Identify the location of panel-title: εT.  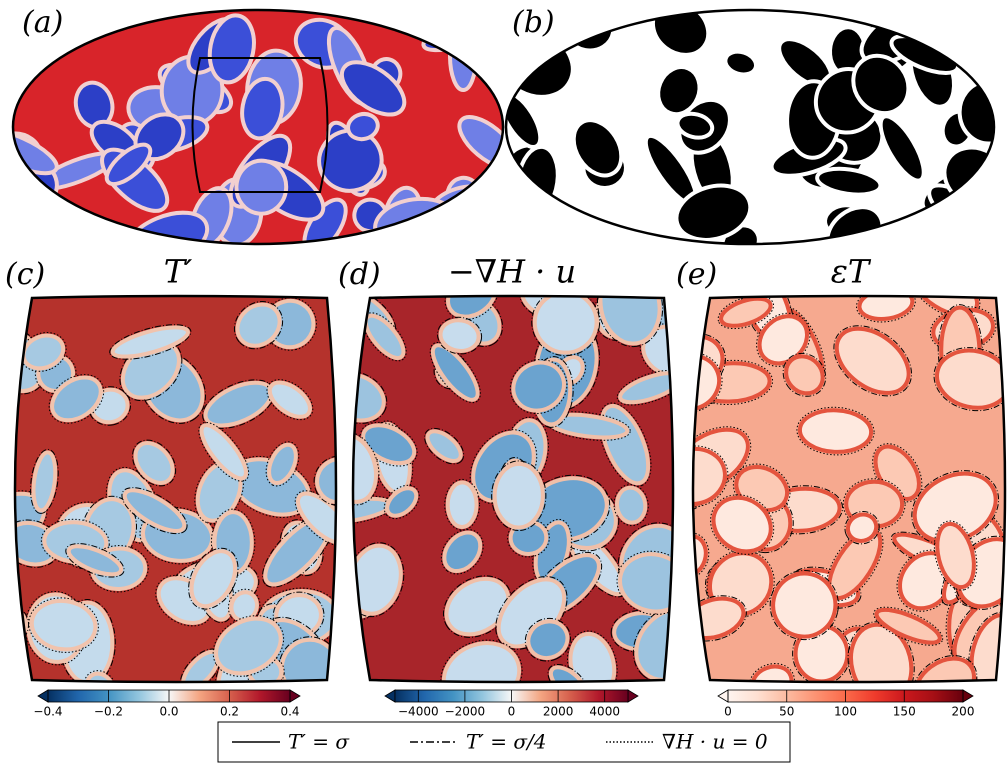
(851, 272).